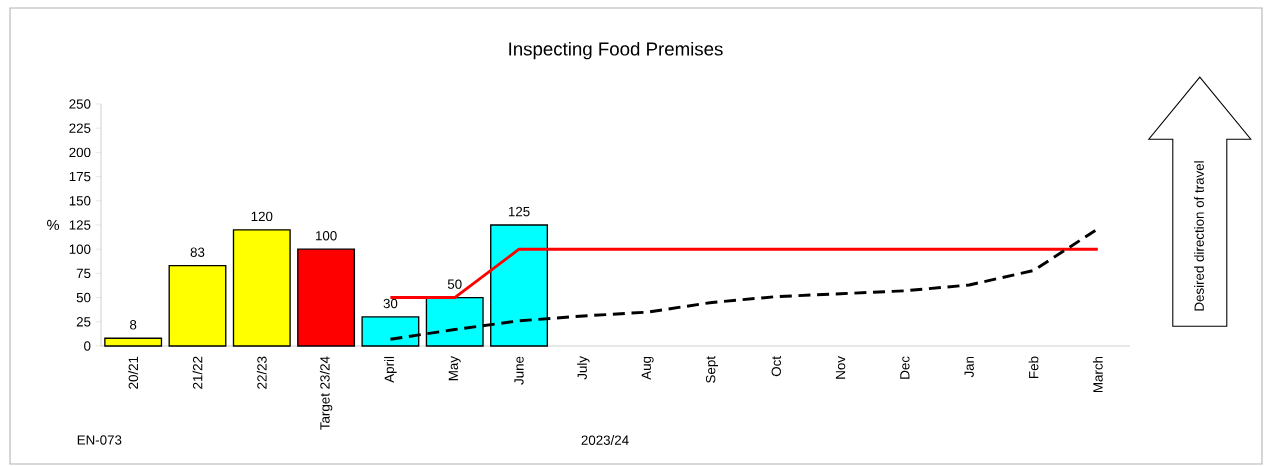  What do you see at coordinates (647, 368) in the screenshot?
I see `x-tick-label: Aug` at bounding box center [647, 368].